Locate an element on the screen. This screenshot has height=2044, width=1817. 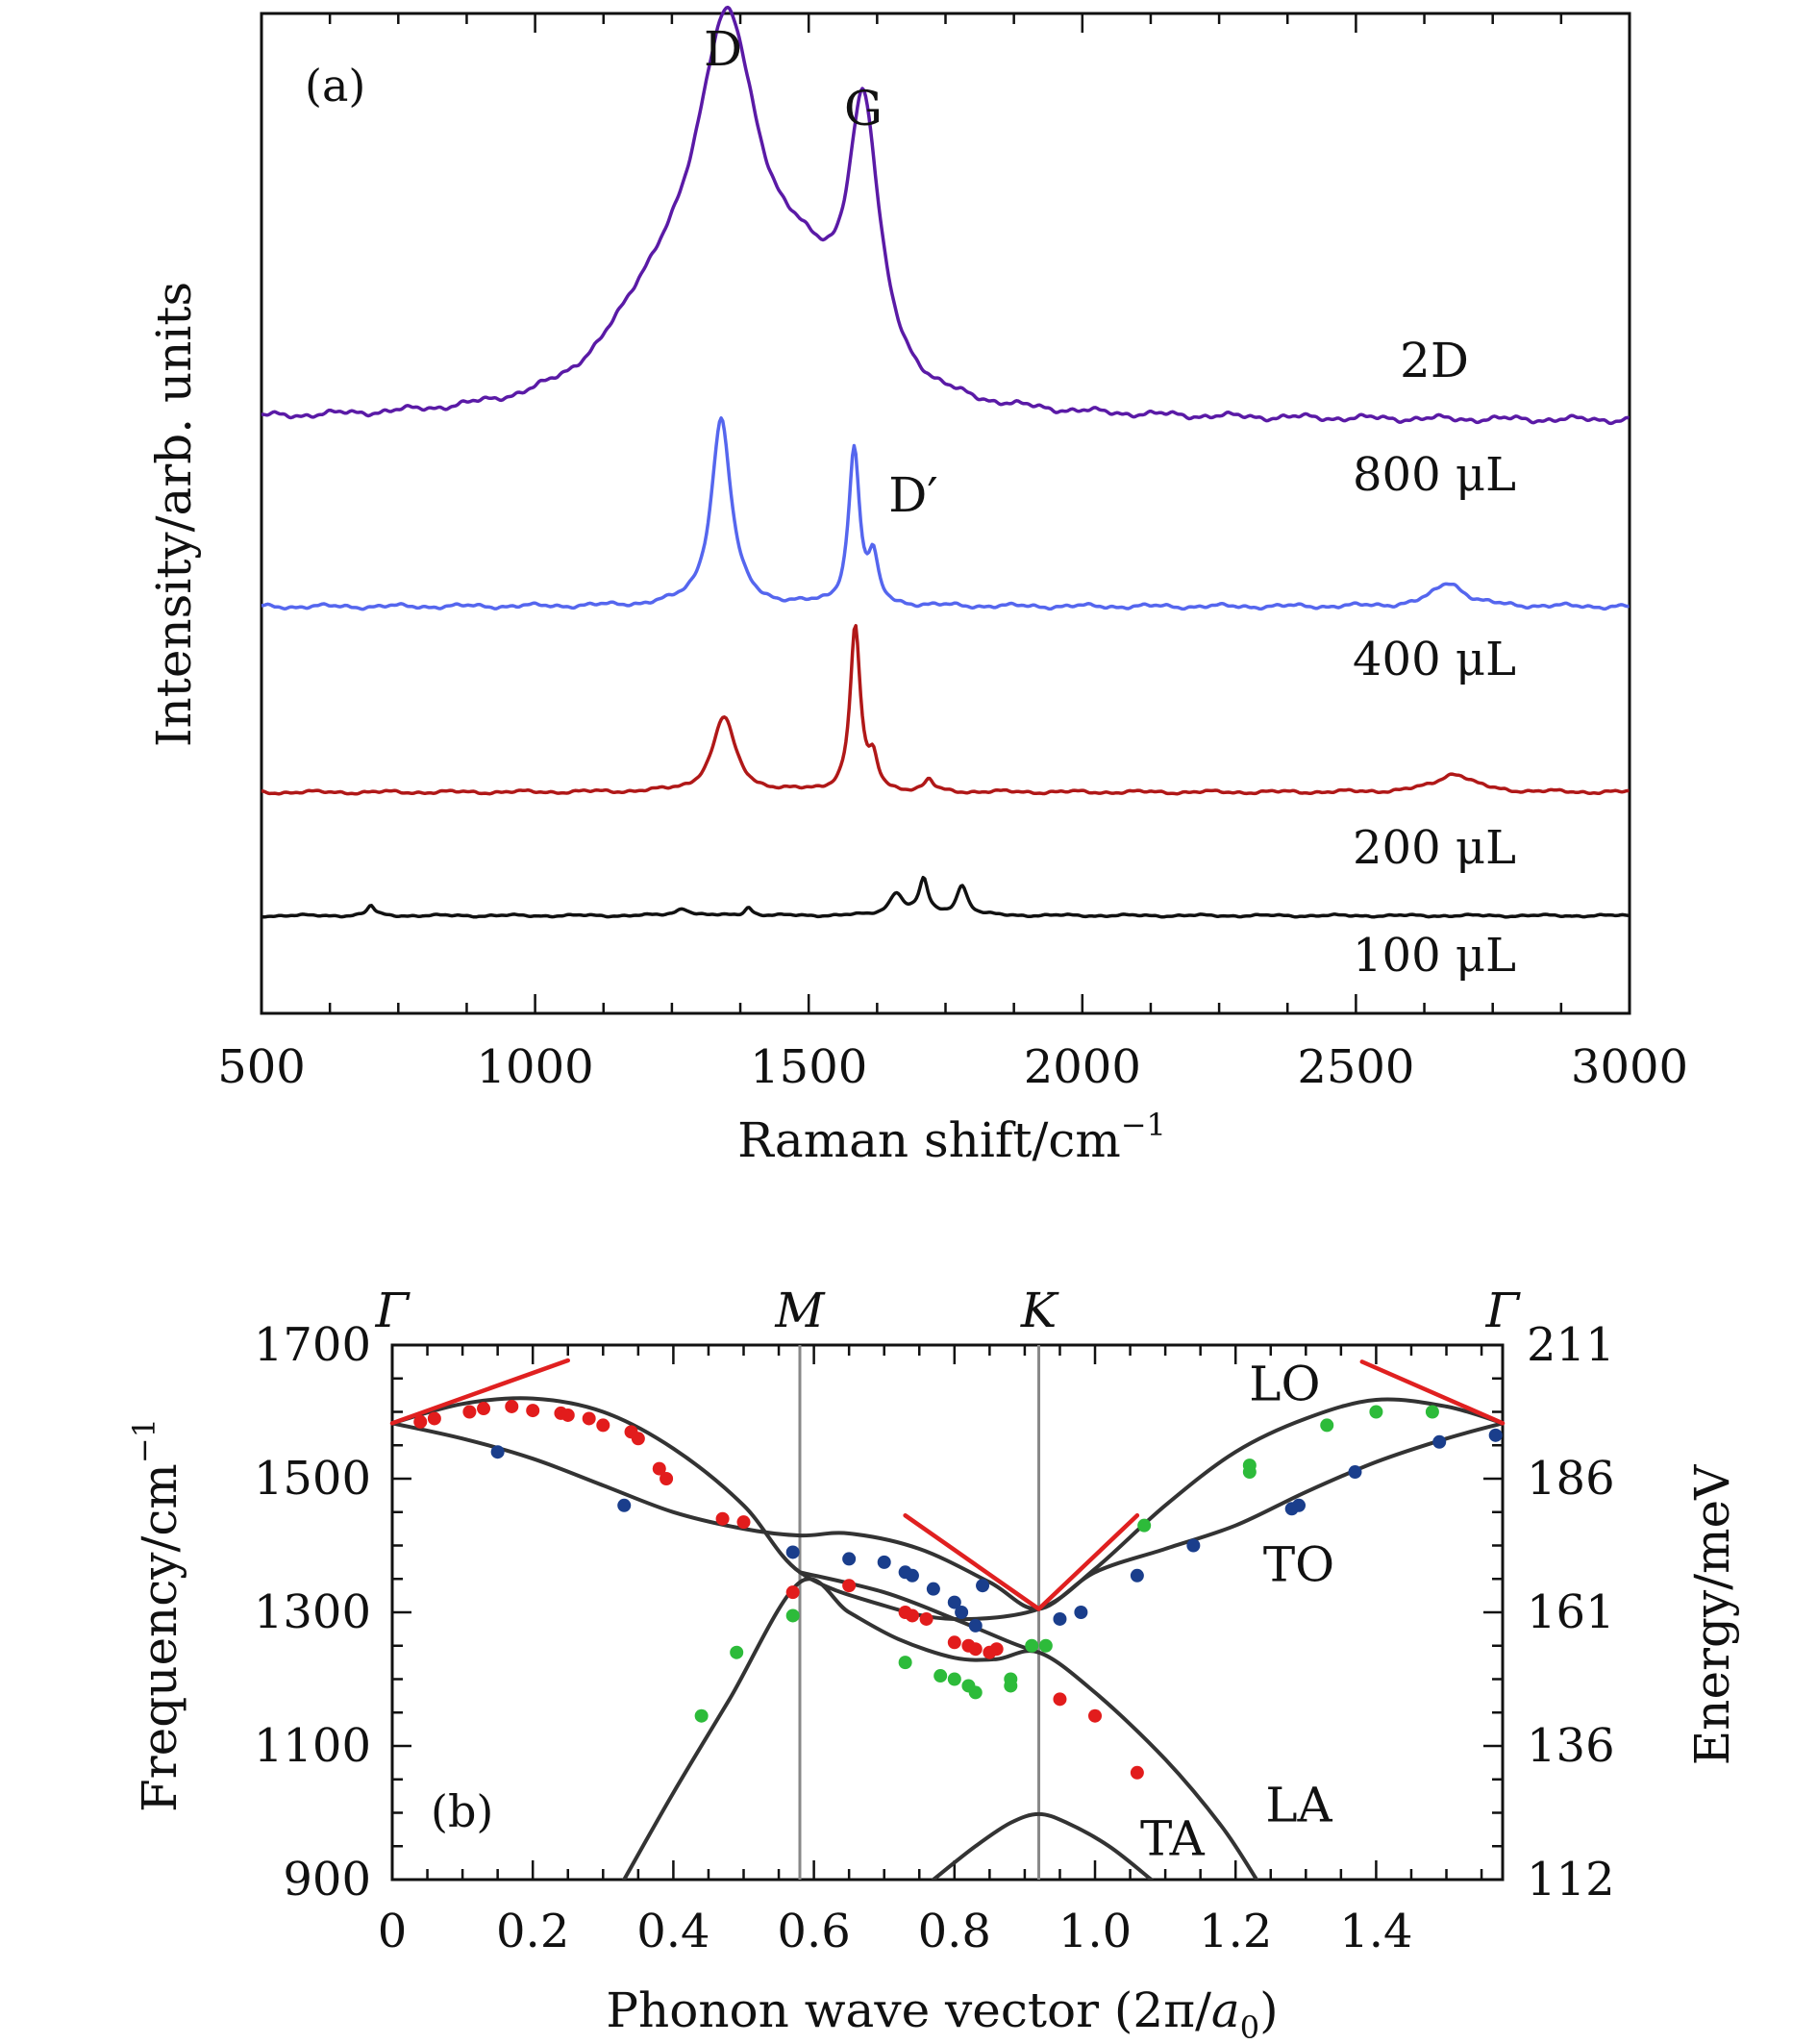
panel-a-series-labels: 800 μL 400 μL 200 μL 100 μL is located at coordinates (1434, 715).